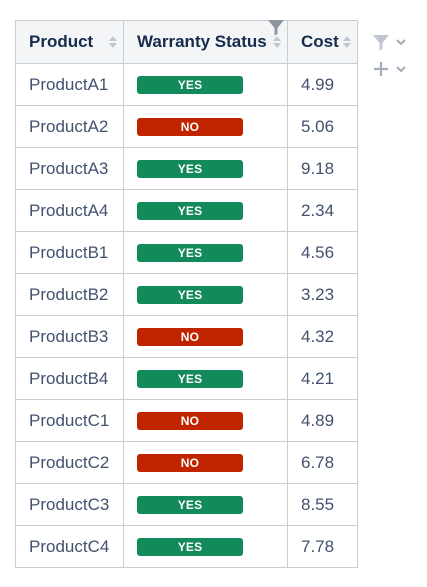 The height and width of the screenshot is (587, 427). Describe the element at coordinates (69, 462) in the screenshot. I see `product-cell: ProductC2` at that location.